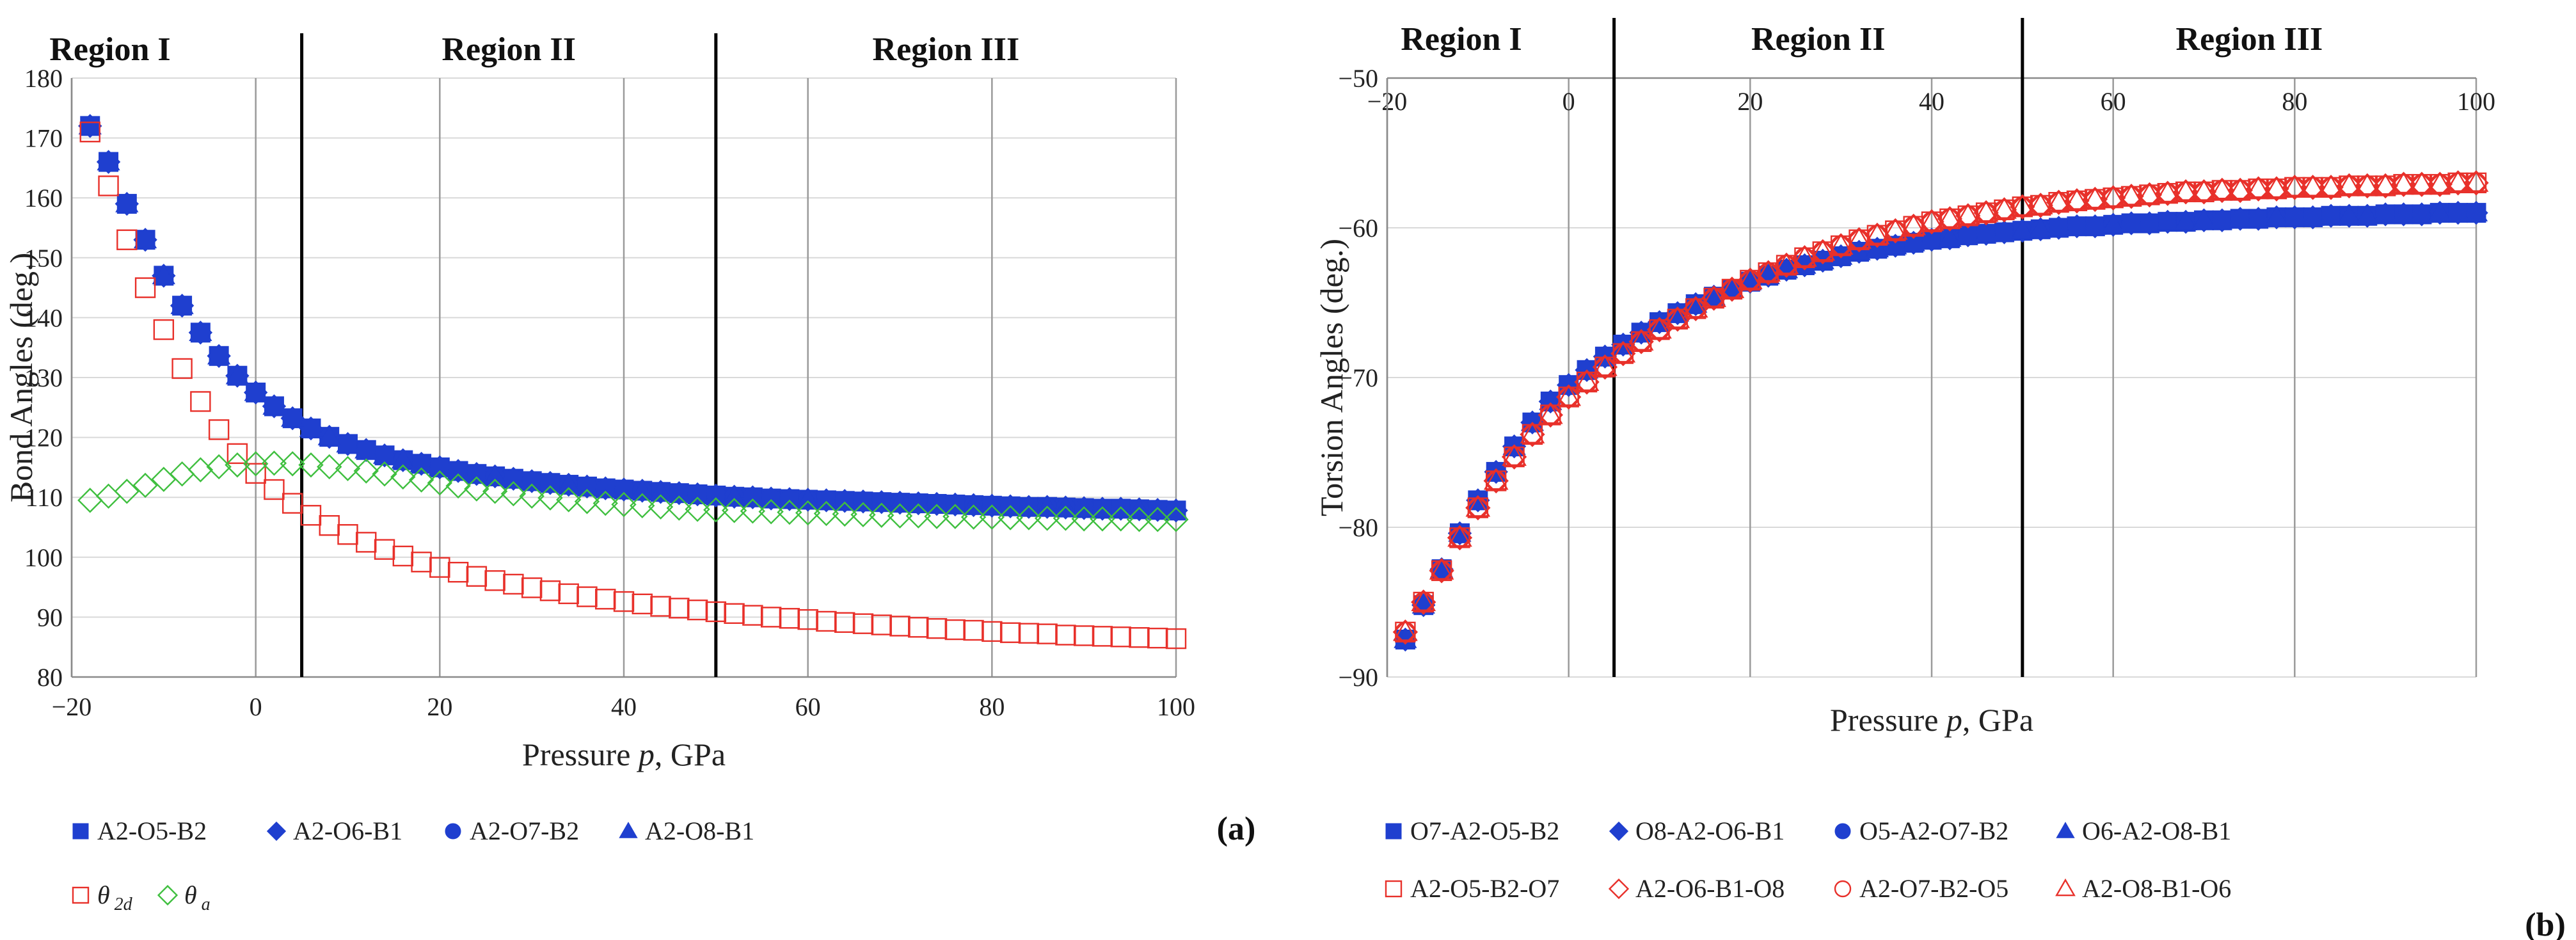 This screenshot has height=940, width=2576. What do you see at coordinates (2144, 831) in the screenshot?
I see `legend-item: O6-A2-O8-B1` at bounding box center [2144, 831].